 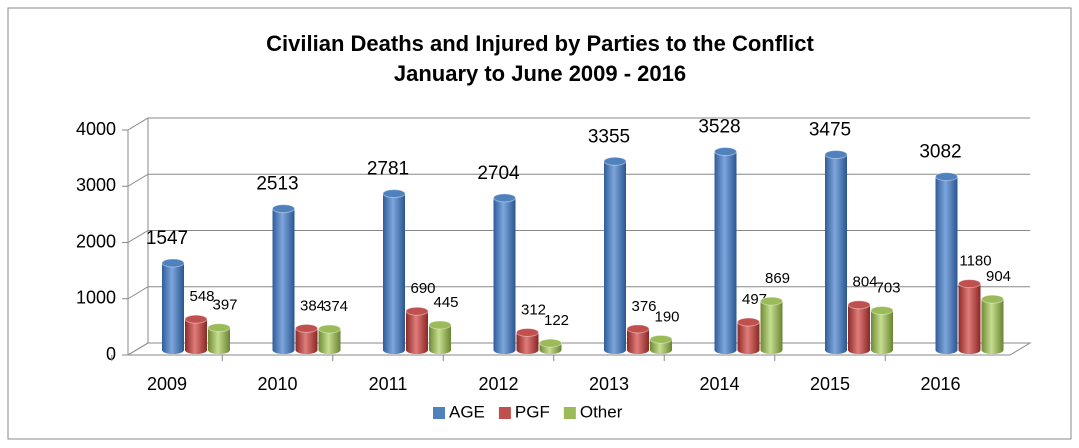 I want to click on value-label: 374, so click(x=335, y=306).